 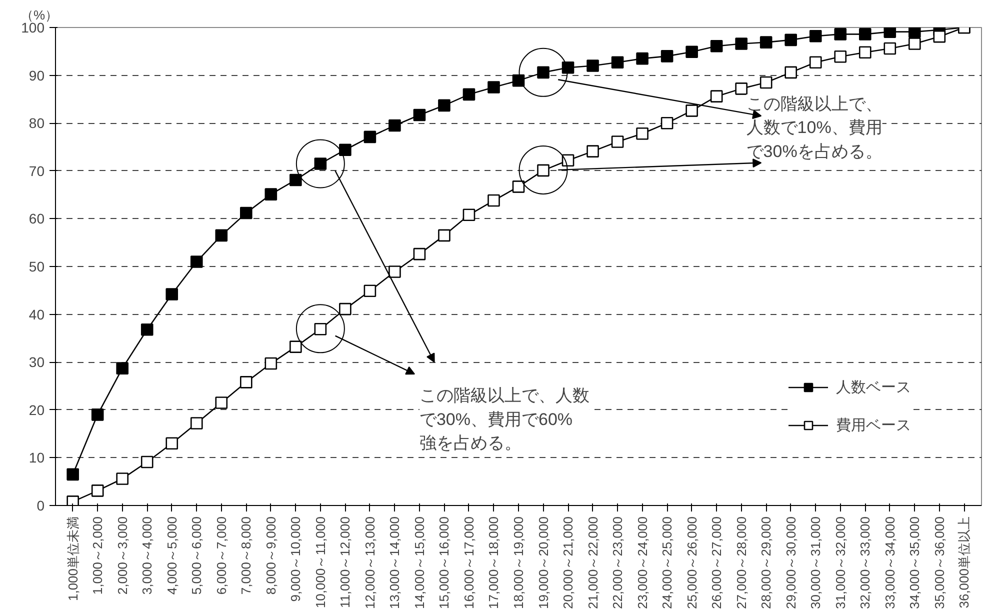 I want to click on x-tick-label: 7,000～8,000, so click(x=246, y=555).